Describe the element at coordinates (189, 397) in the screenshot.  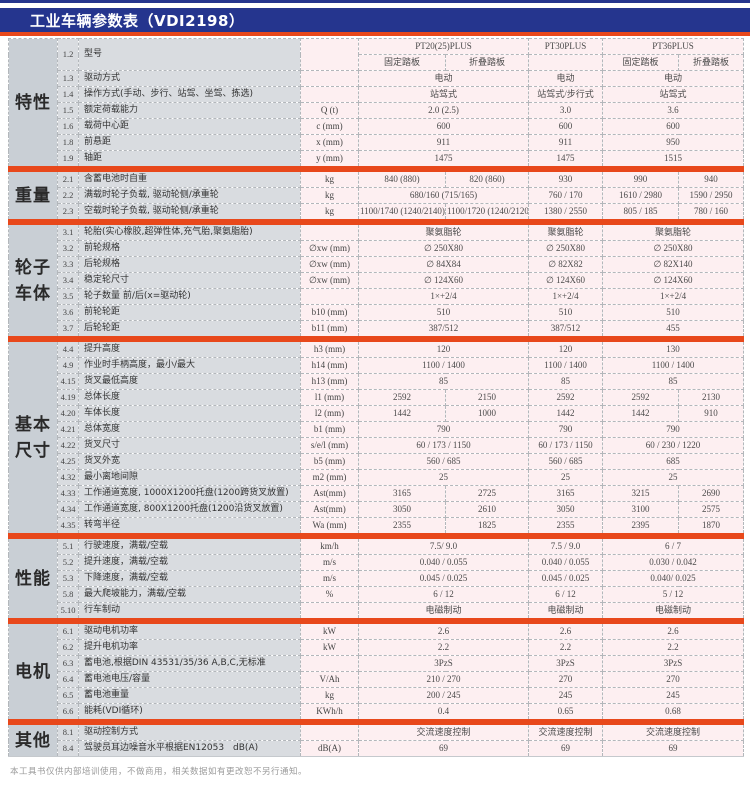
I see `row-label: 总体长度` at that location.